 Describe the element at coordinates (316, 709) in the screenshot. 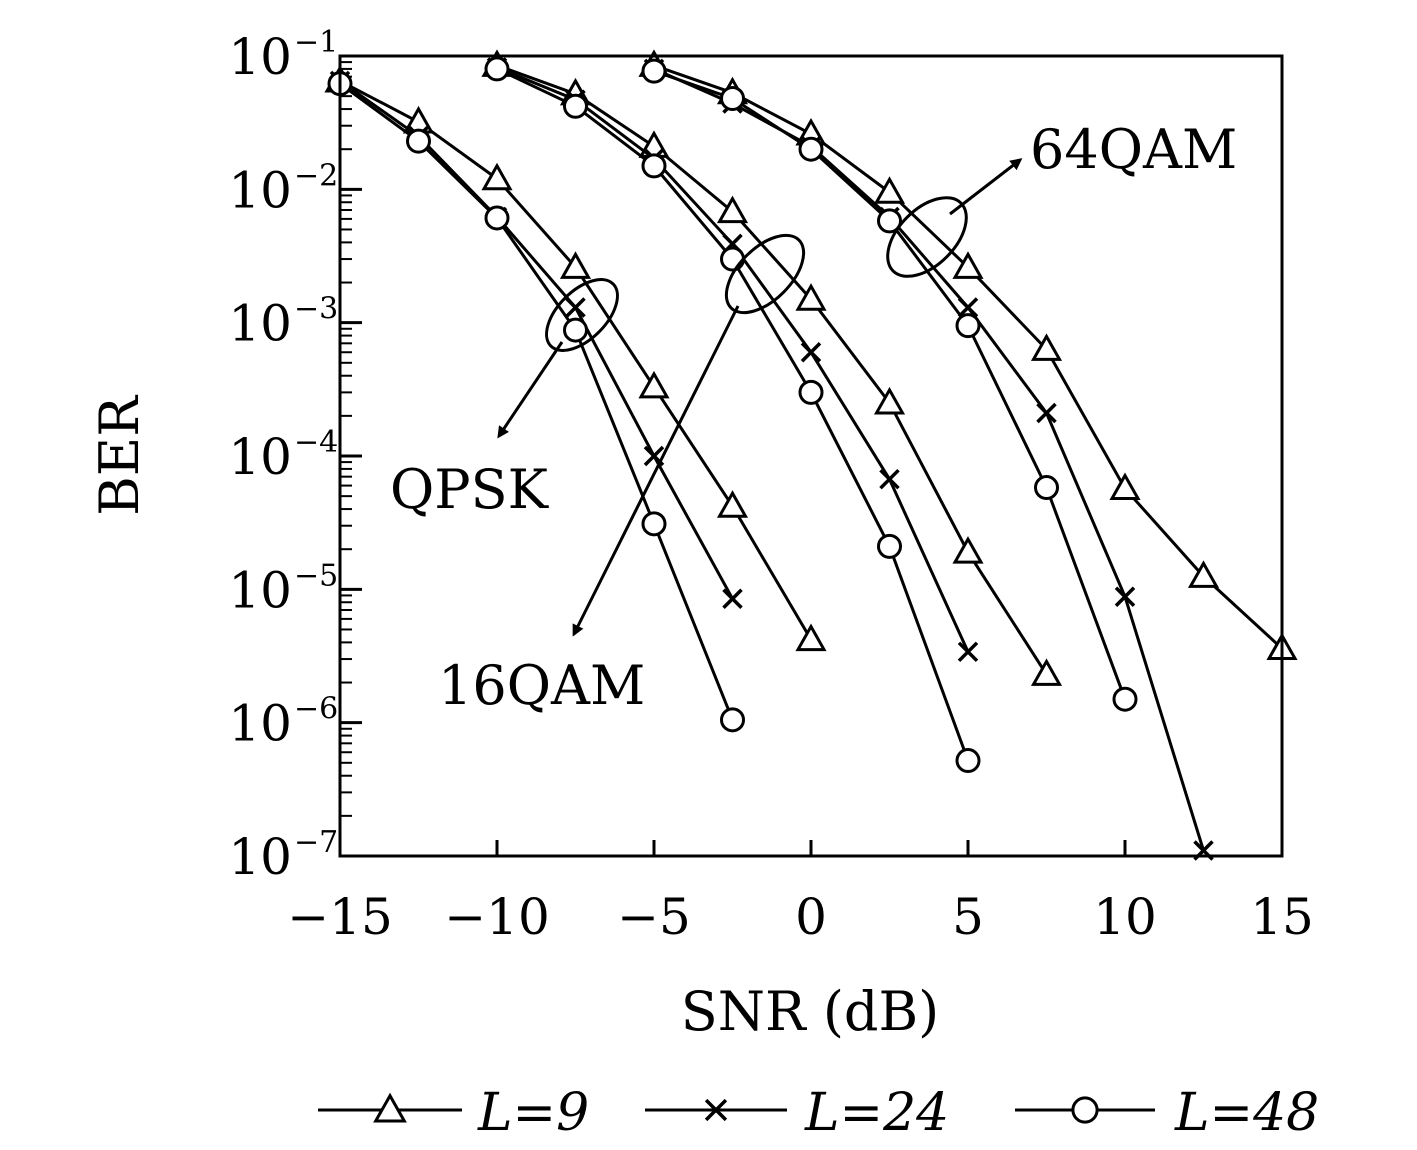

I see `y-tick-exponent: −6` at that location.